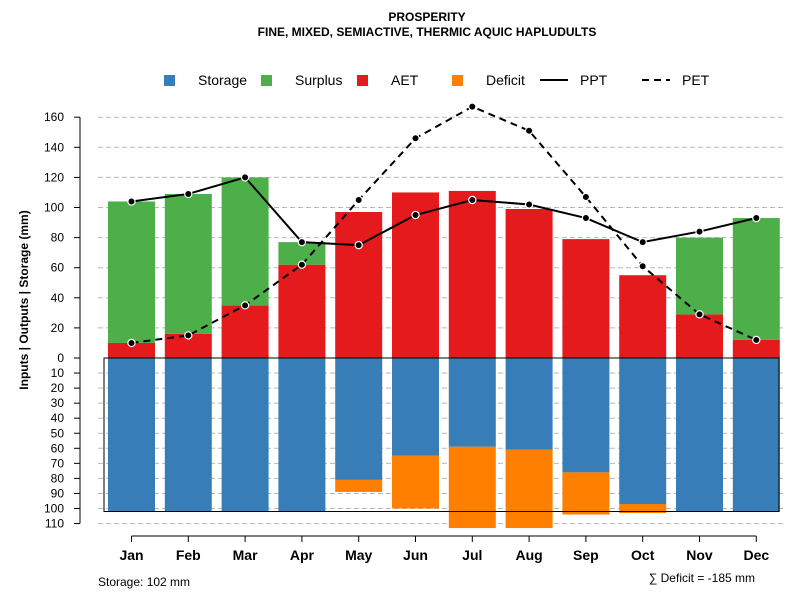 The height and width of the screenshot is (600, 800). What do you see at coordinates (58, 433) in the screenshot?
I see `y-tick-label: 50` at bounding box center [58, 433].